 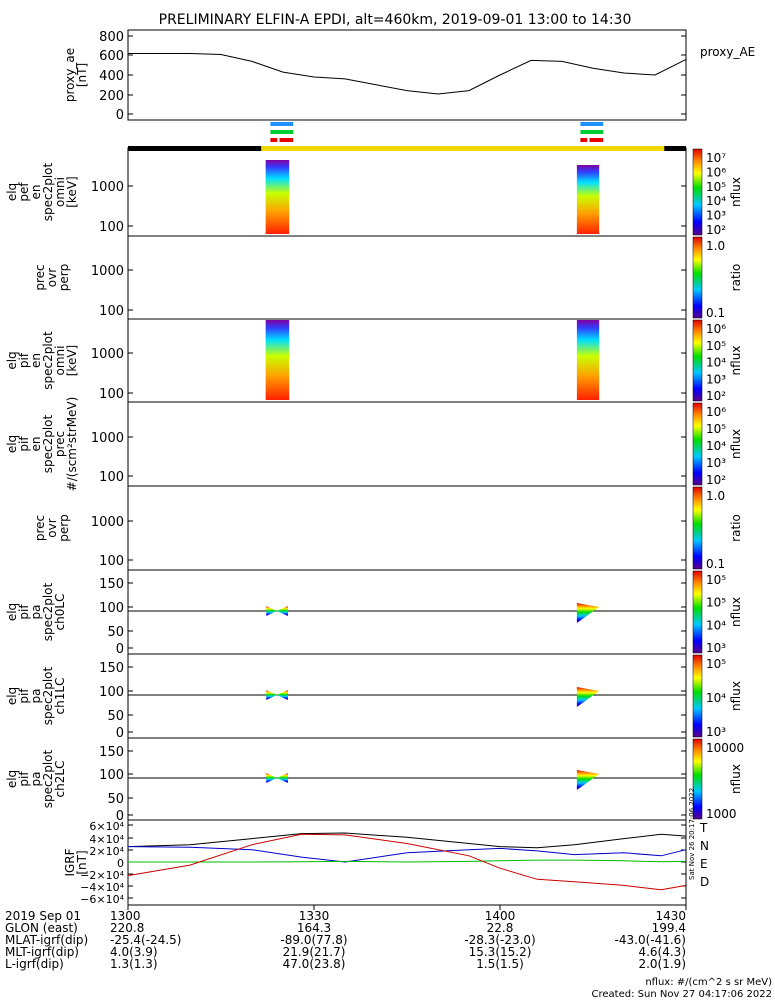 I want to click on y-axis-label: pif, so click(x=24, y=360).